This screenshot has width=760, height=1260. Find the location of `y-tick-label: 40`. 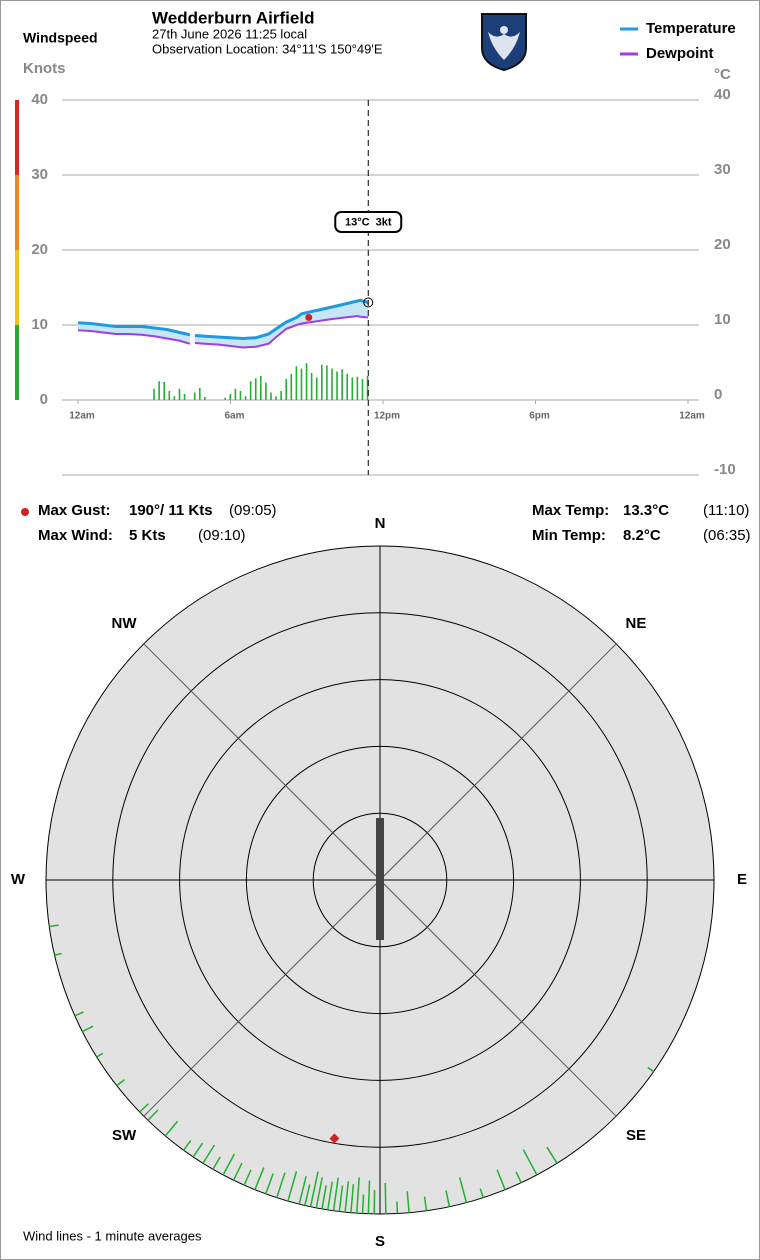

y-tick-label: 40 is located at coordinates (39, 99).